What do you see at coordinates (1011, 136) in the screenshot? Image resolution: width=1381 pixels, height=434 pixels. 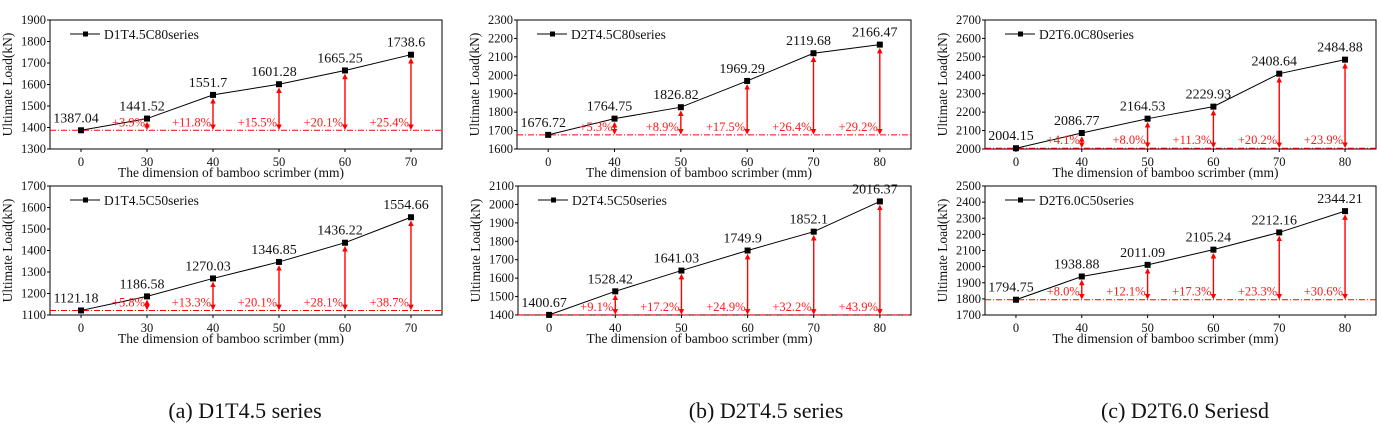 I see `data-value-label: 2004.15` at bounding box center [1011, 136].